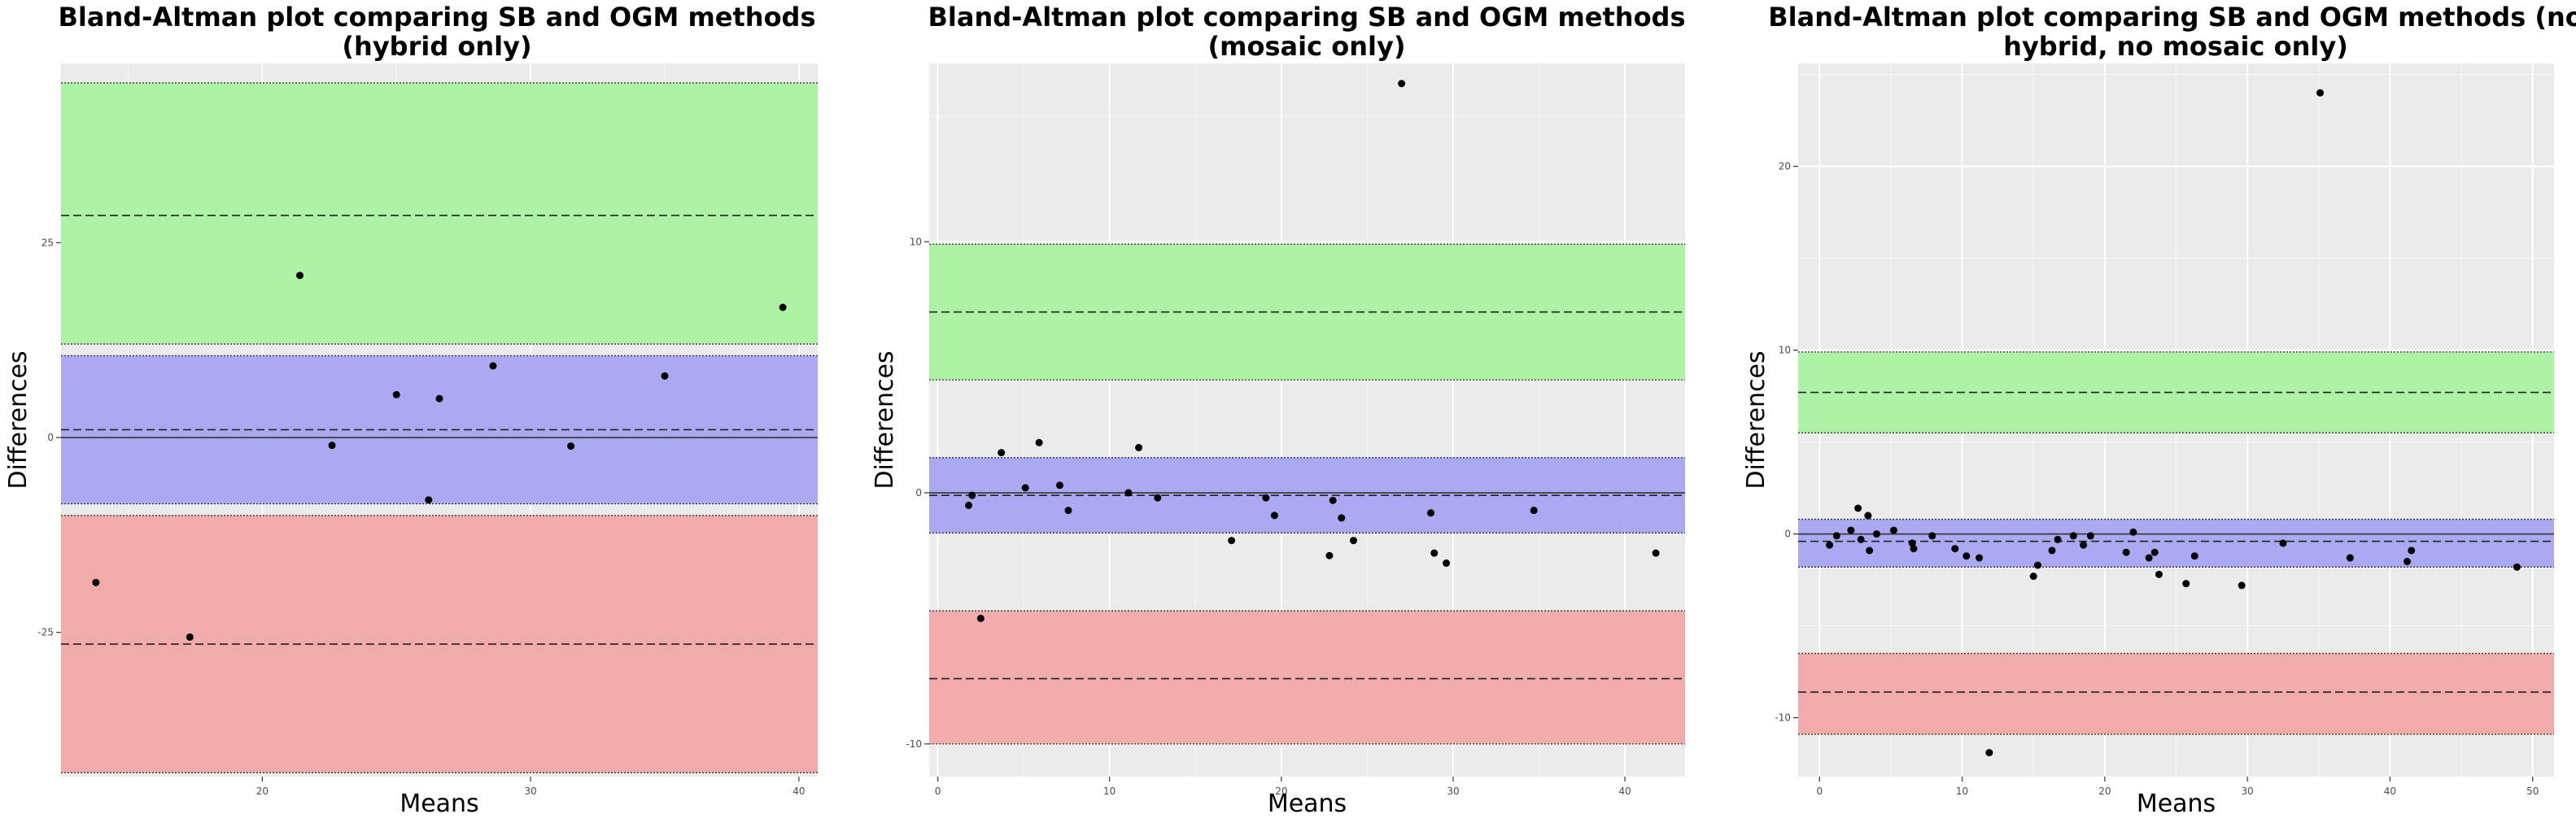  I want to click on y-tick-label: 25, so click(47, 242).